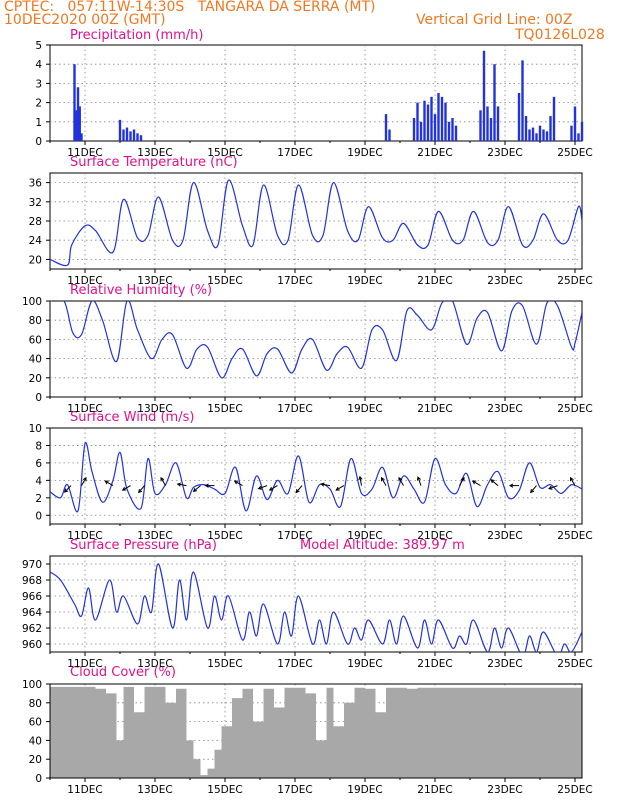  Describe the element at coordinates (36, 241) in the screenshot. I see `y-tick-label: 24` at that location.